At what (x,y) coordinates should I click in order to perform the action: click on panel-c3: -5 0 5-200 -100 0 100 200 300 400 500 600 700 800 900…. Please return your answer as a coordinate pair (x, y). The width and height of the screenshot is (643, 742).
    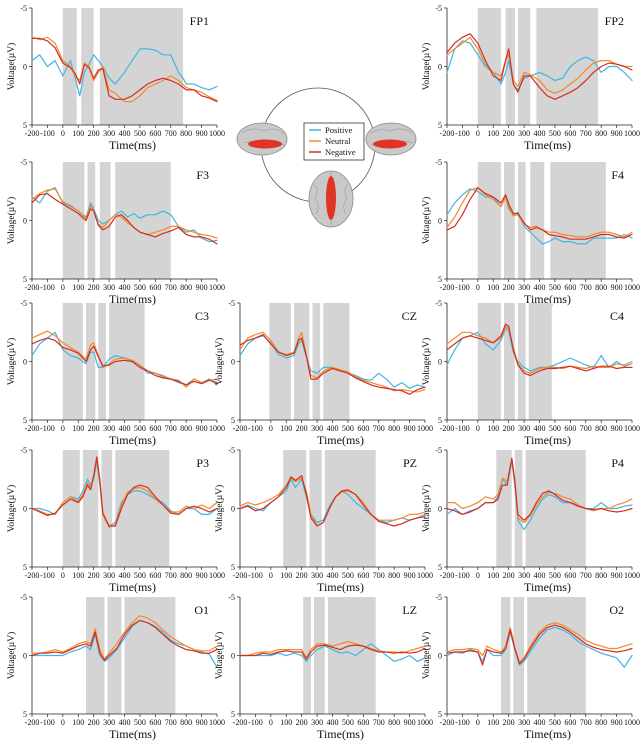
    Looking at the image, I should click on (115, 373).